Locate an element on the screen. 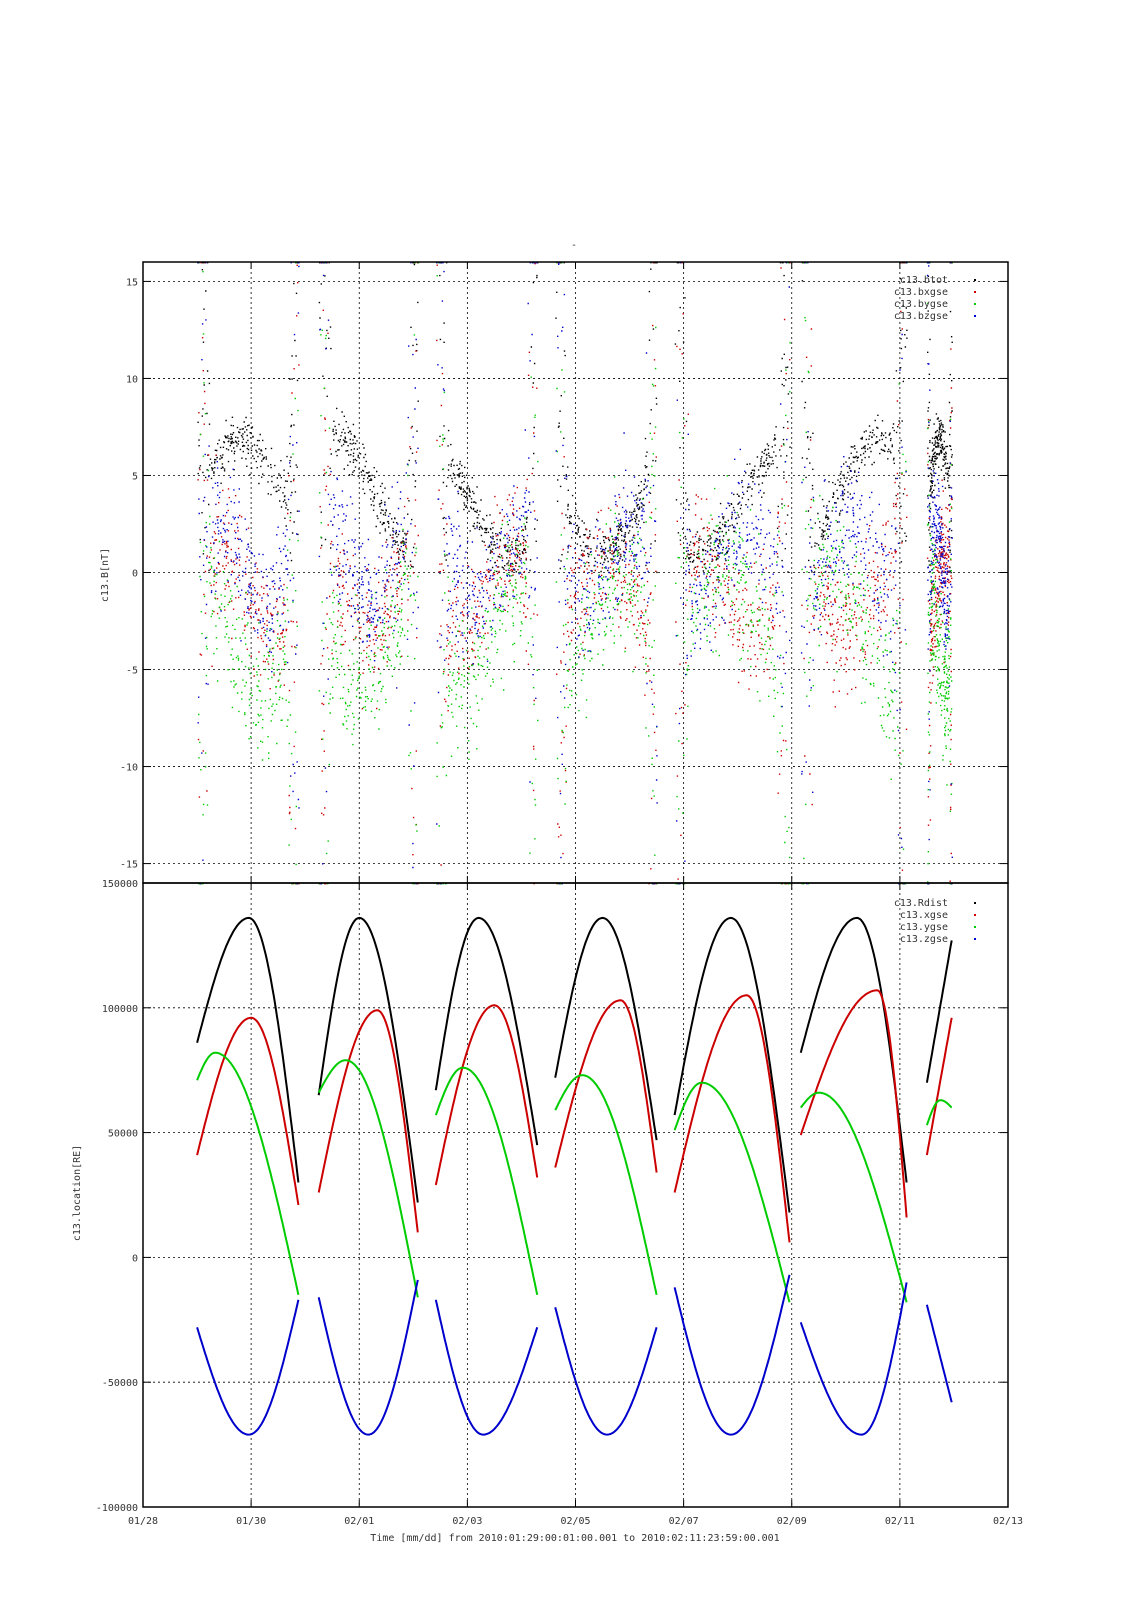 This screenshot has height=1605, width=1131. bottom-legend-label: c13.ygse is located at coordinates (924, 927).